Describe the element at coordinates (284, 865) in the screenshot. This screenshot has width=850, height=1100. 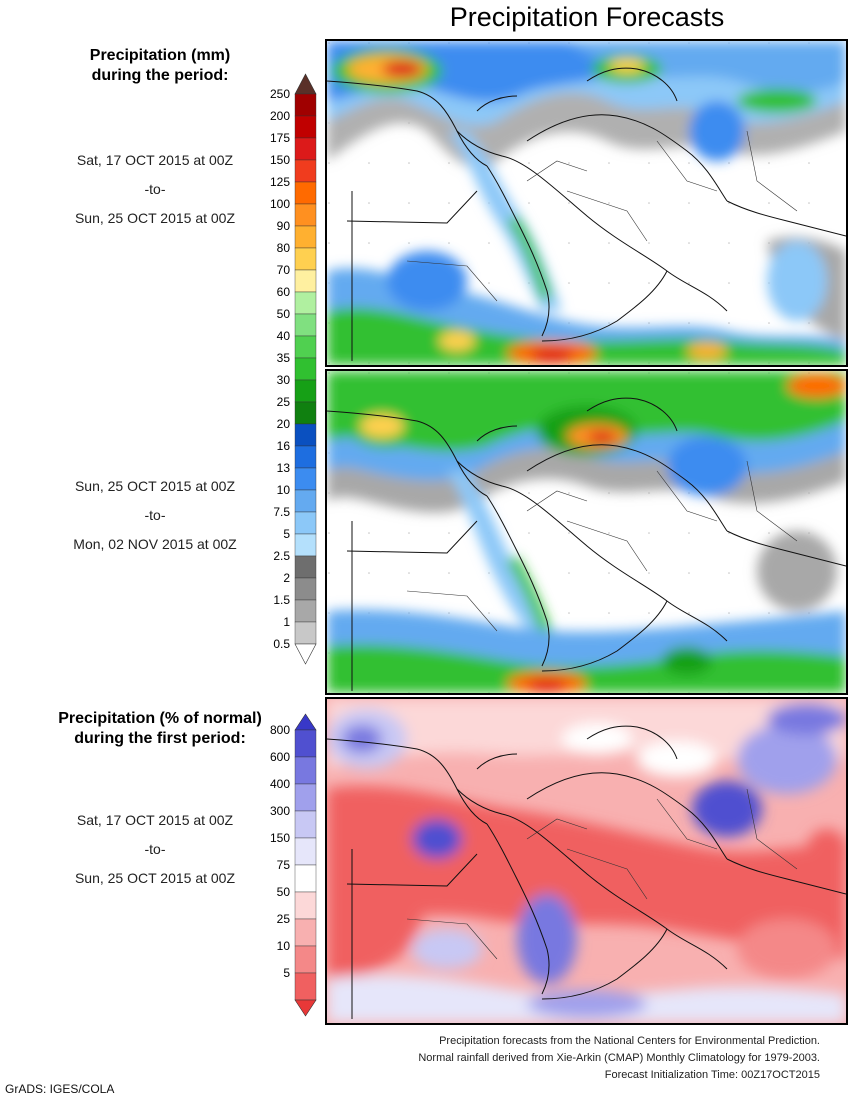
I see `colorbar-tick-label: 75` at that location.